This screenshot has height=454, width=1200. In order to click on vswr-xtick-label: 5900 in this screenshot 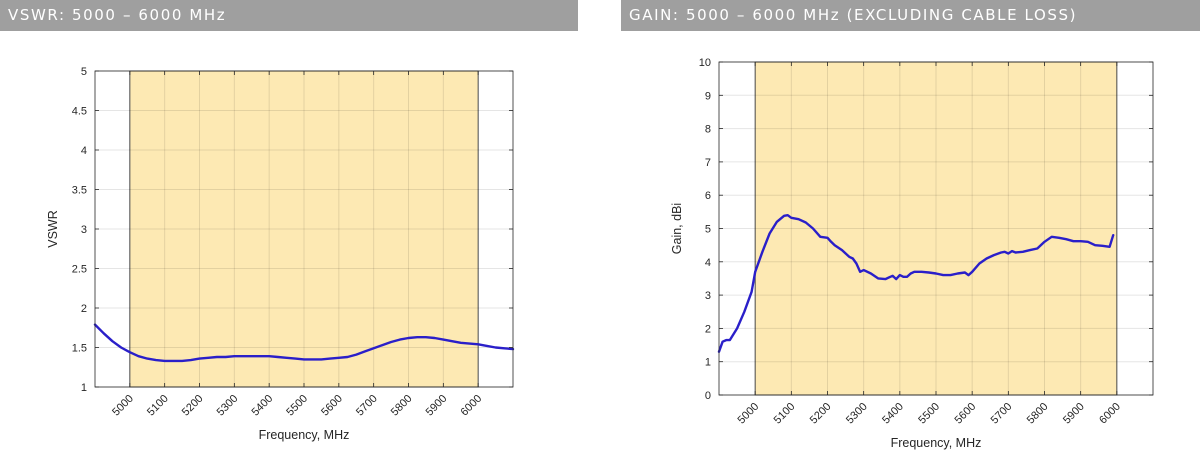, I will do `click(437, 406)`.